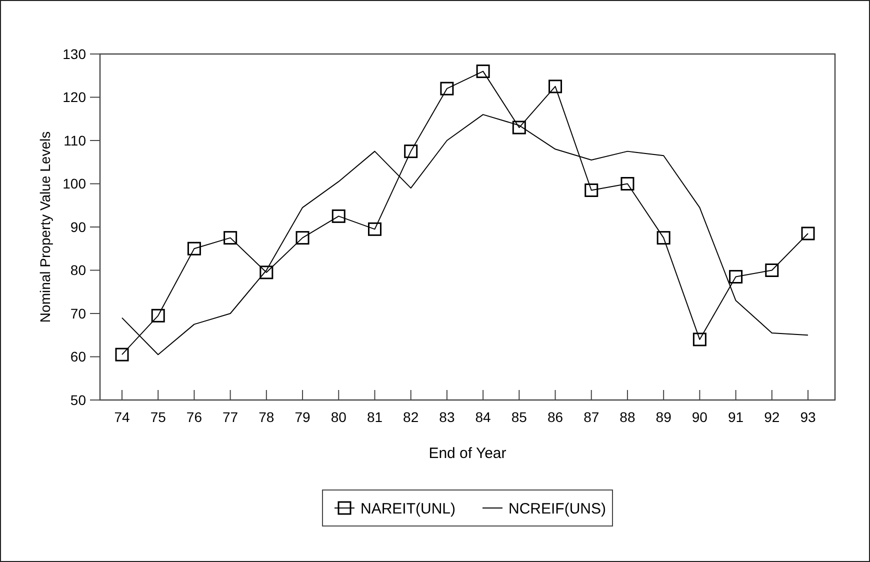  What do you see at coordinates (700, 417) in the screenshot?
I see `x-tick-label: 90` at bounding box center [700, 417].